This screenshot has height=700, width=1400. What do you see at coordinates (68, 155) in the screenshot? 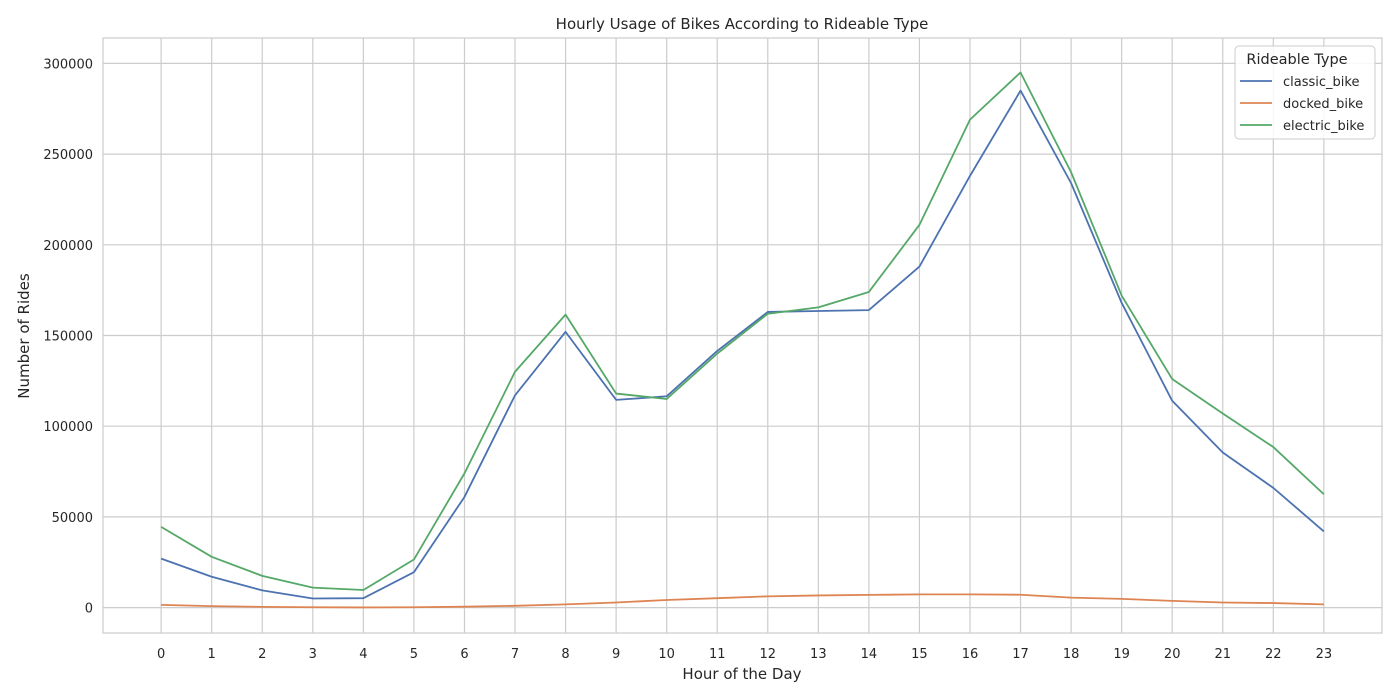
I see `y-tick-label: 250000` at bounding box center [68, 155].